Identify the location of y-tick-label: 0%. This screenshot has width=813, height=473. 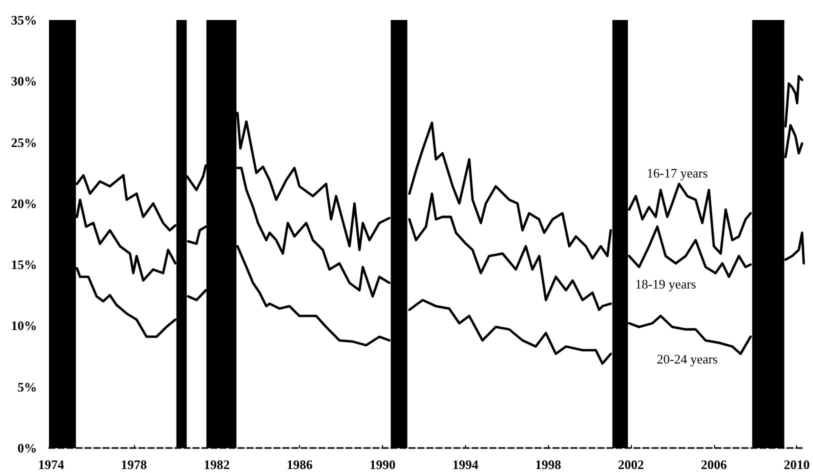
(27, 448).